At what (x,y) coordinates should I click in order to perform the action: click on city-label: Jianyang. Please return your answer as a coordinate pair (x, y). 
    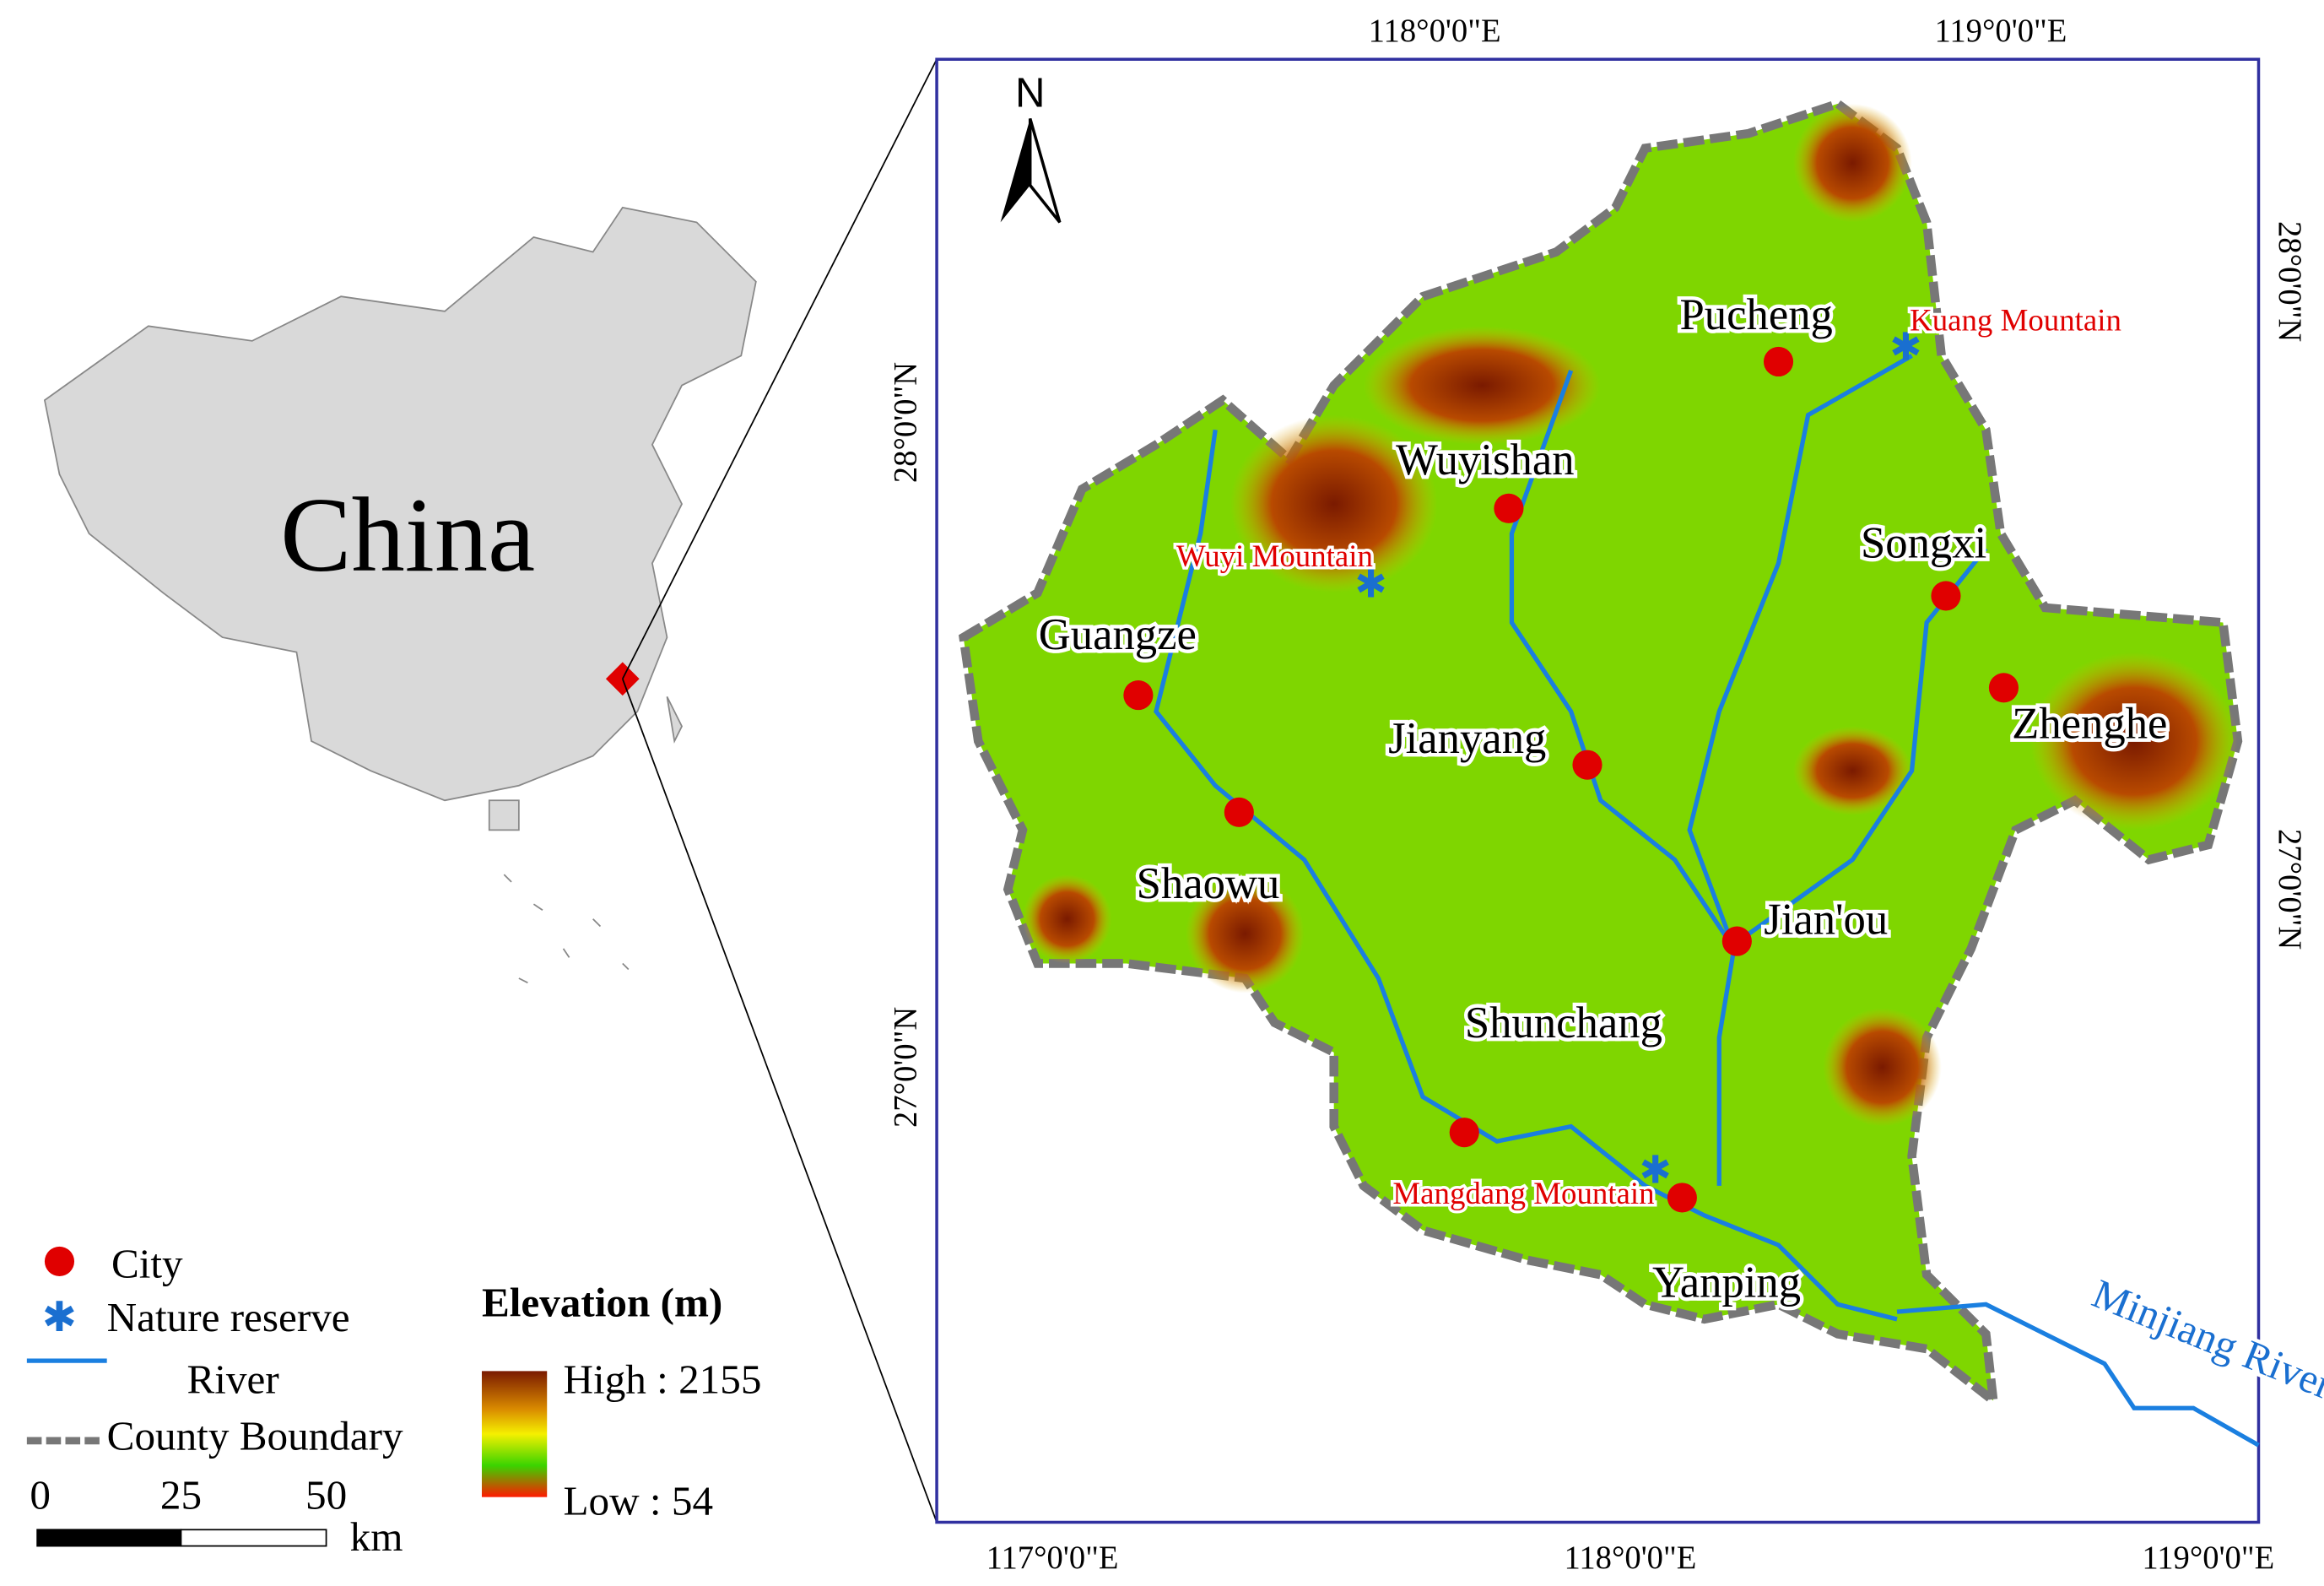
    Looking at the image, I should click on (1467, 738).